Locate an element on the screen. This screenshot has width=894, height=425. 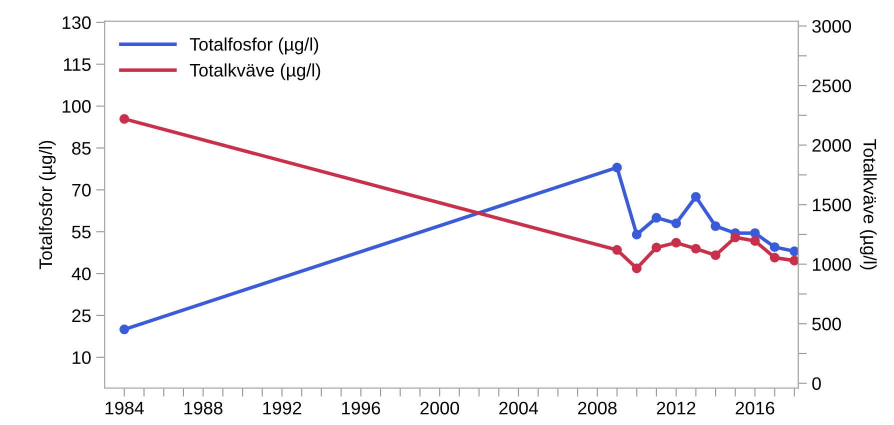
y2-tick-label: 2000 is located at coordinates (831, 145).